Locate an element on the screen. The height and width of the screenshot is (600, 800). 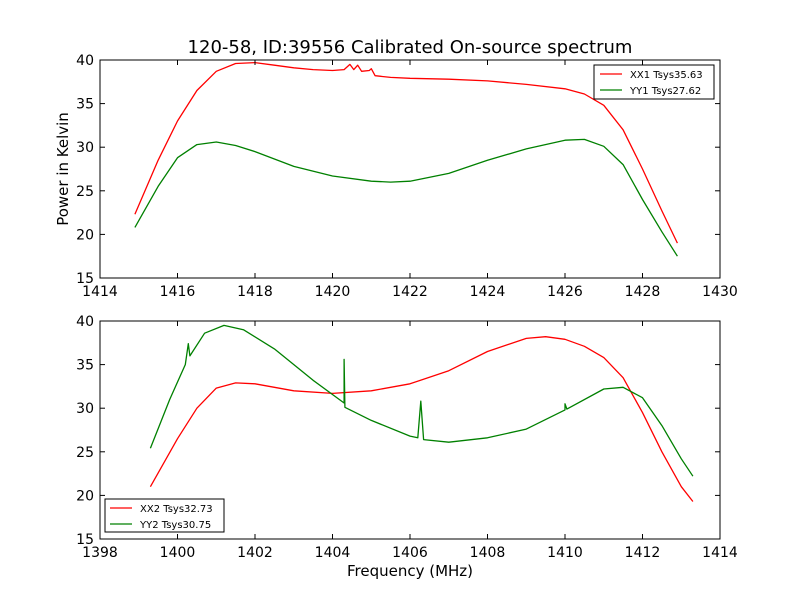
top-y-tick-label: 30 is located at coordinates (85, 148).